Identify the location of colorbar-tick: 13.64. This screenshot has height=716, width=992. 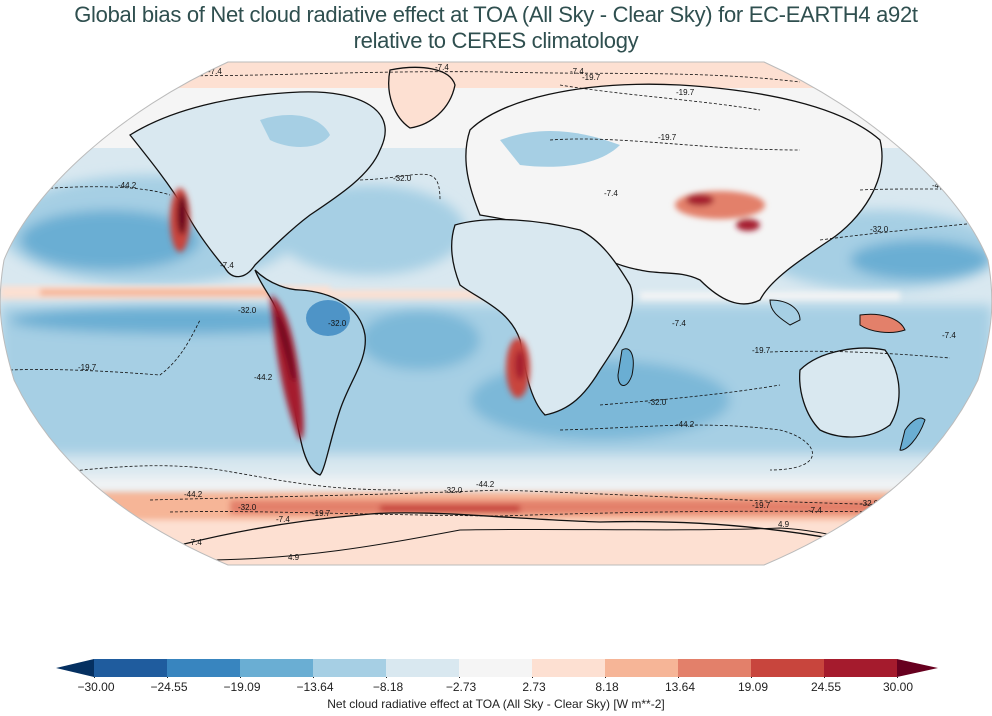
(680, 687).